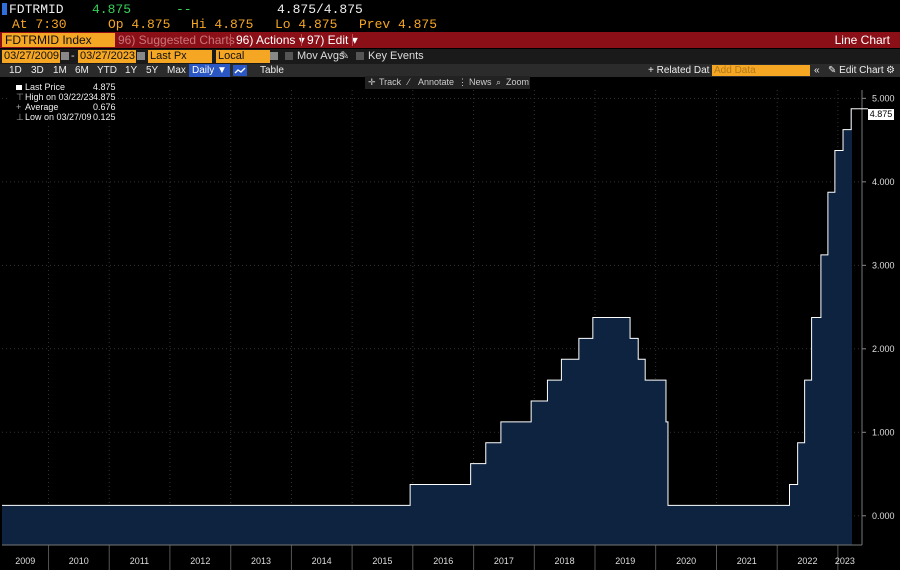 The width and height of the screenshot is (900, 570). Describe the element at coordinates (45, 87) in the screenshot. I see `legend-label: Last Price` at that location.